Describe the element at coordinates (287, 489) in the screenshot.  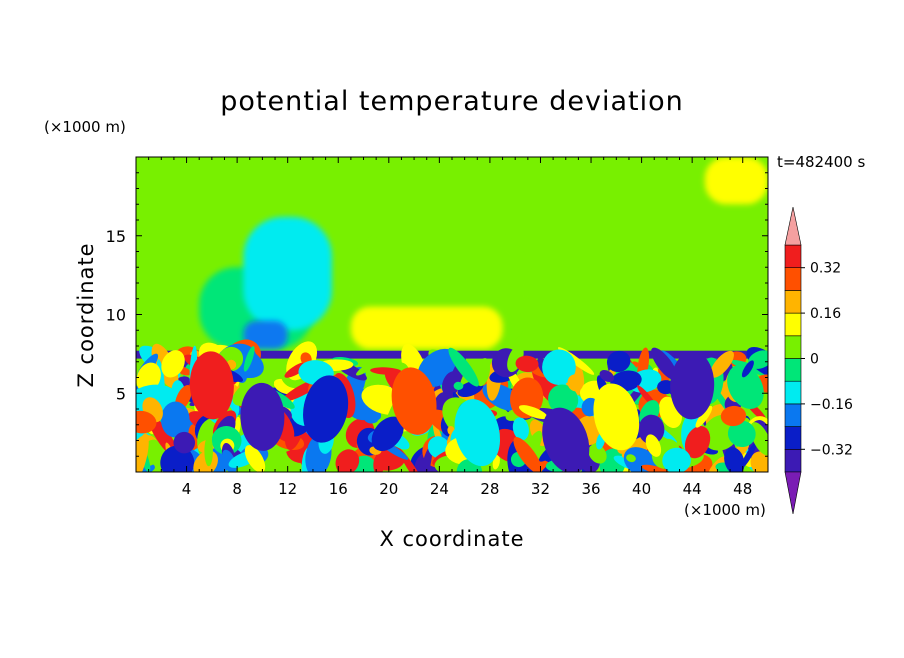
I see `x-tick-label: 12` at that location.